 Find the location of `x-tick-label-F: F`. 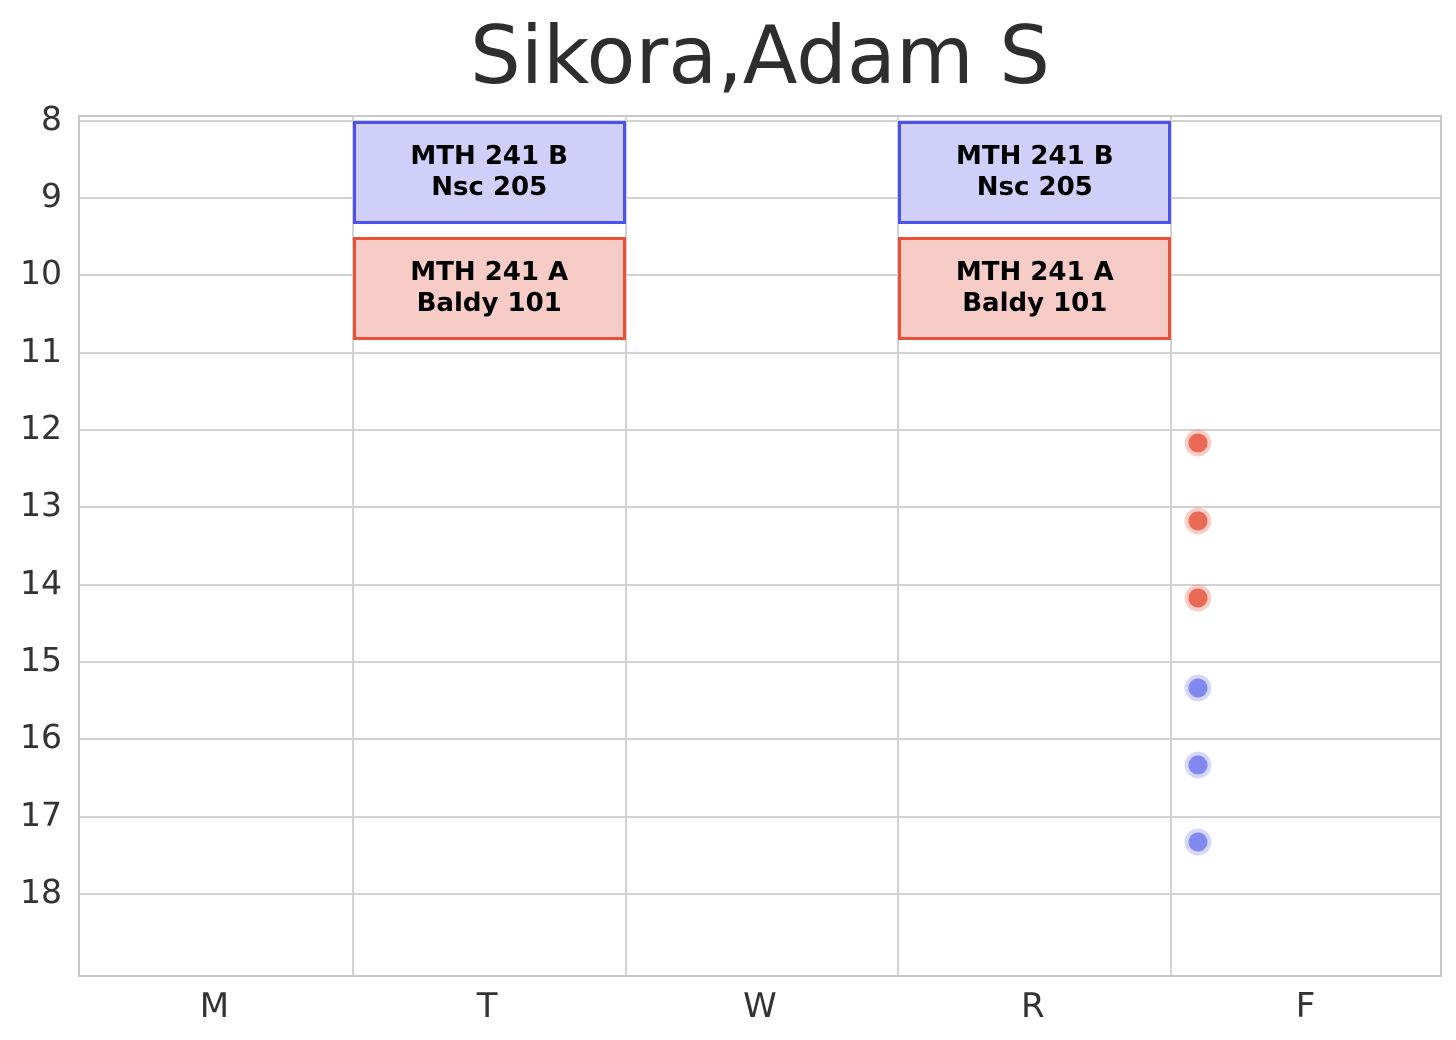

x-tick-label-F: F is located at coordinates (1305, 1006).